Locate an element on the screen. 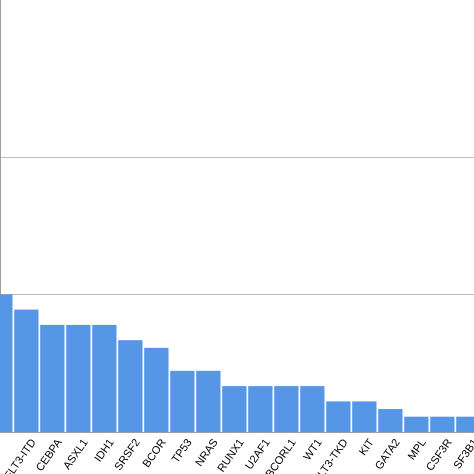 Image resolution: width=474 pixels, height=474 pixels. bar-srsf2 is located at coordinates (130, 386).